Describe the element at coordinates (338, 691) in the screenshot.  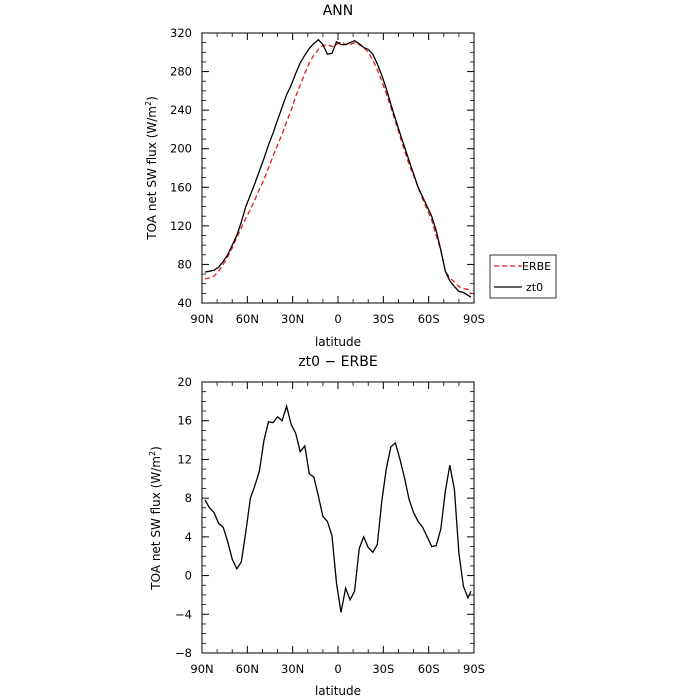
I see `bottom-x-axis-label: latitude` at that location.